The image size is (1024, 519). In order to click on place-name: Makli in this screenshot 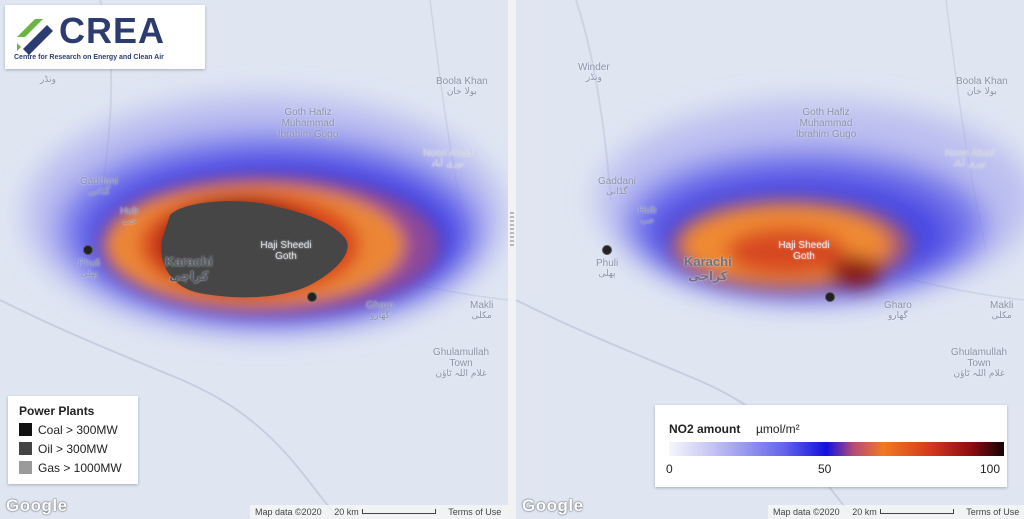, I will do `click(482, 305)`.